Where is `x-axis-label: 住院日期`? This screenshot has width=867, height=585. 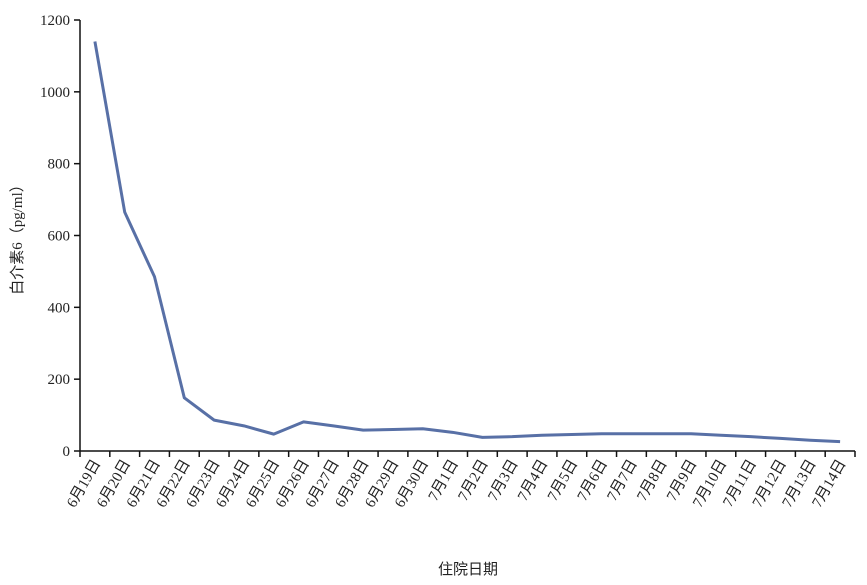
x-axis-label: 住院日期 is located at coordinates (468, 569).